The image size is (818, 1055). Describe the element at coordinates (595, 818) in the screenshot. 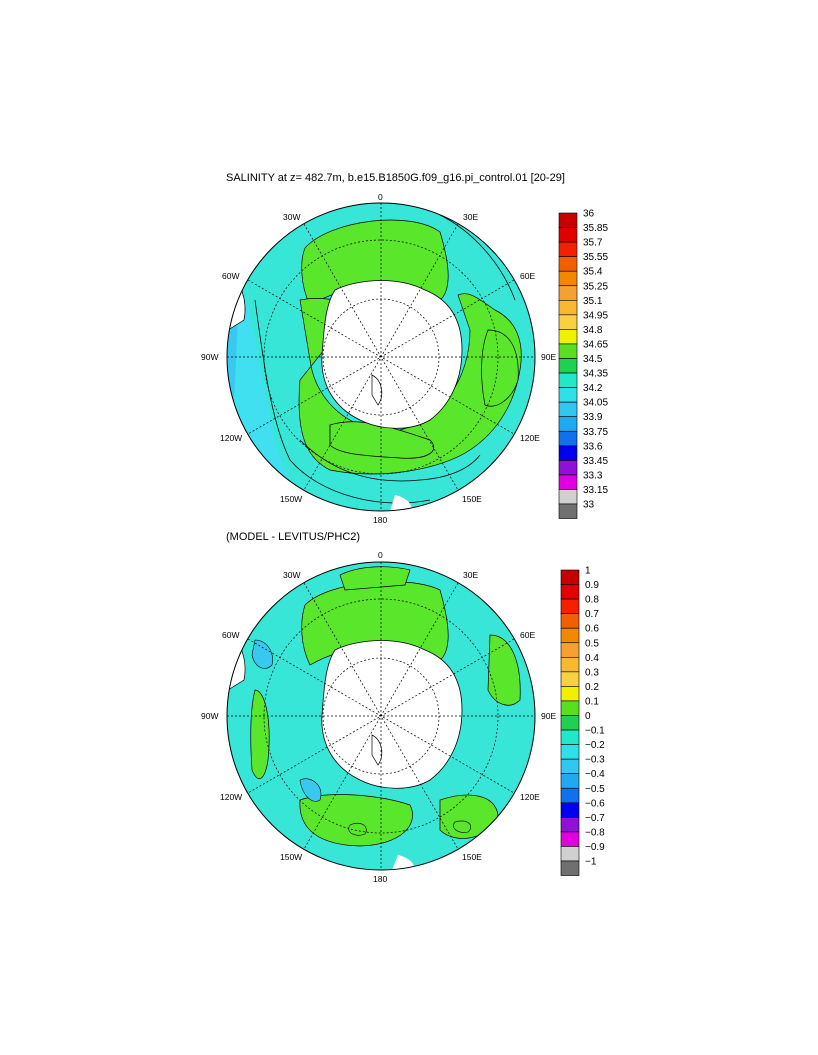

I see `colorbar-tick-label: −0.7` at that location.